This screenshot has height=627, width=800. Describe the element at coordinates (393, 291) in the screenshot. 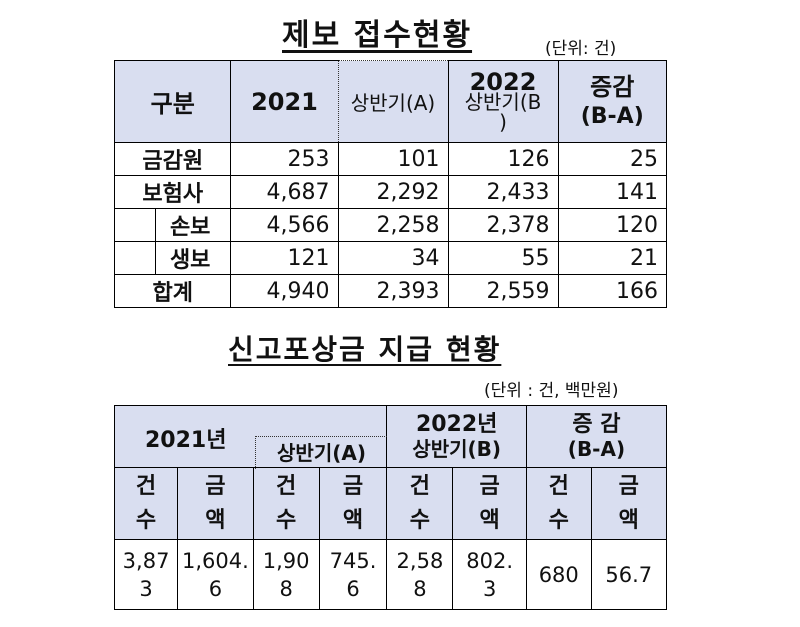

I see `cell-h1-2021: 2,393` at that location.